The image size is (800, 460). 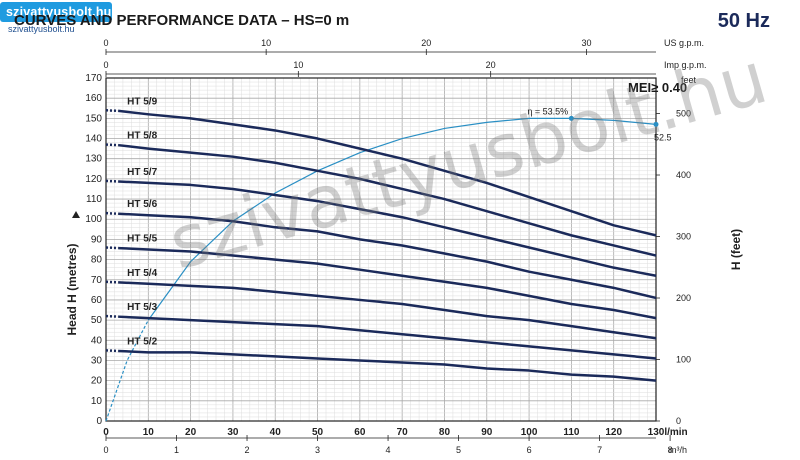 What do you see at coordinates (529, 450) in the screenshot?
I see `m3h-tick-label: 6` at bounding box center [529, 450].